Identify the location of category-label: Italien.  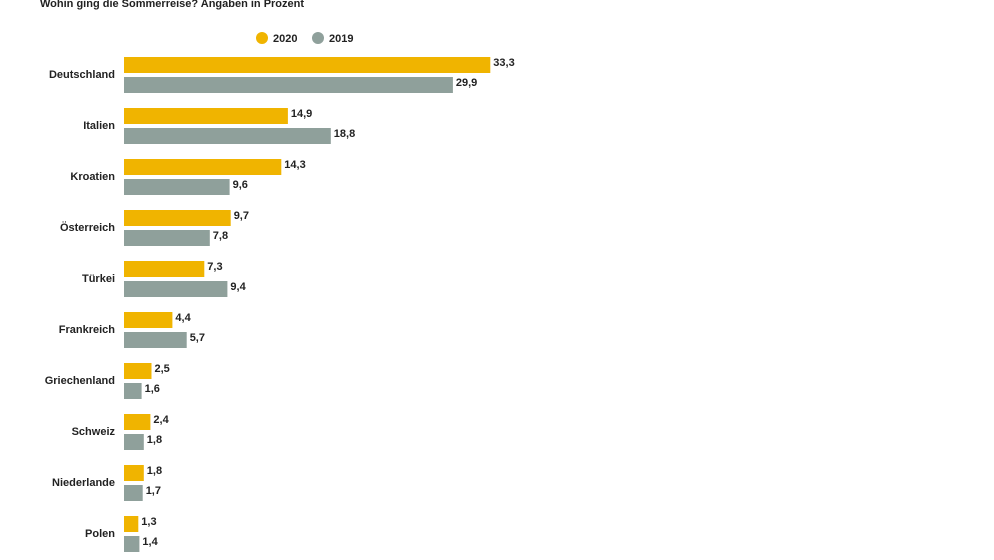
(99, 126).